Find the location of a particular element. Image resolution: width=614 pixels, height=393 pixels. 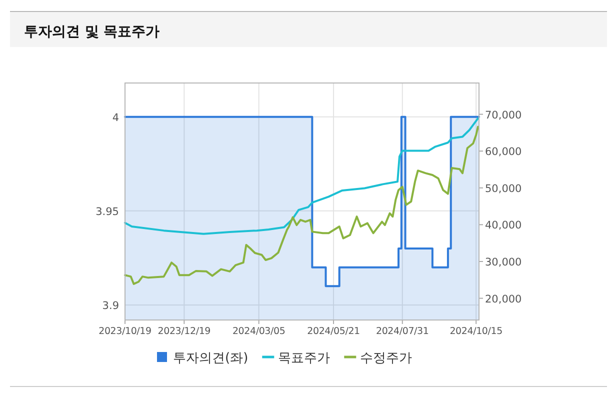

x-tick-label: 2023/12/19 is located at coordinates (184, 331).